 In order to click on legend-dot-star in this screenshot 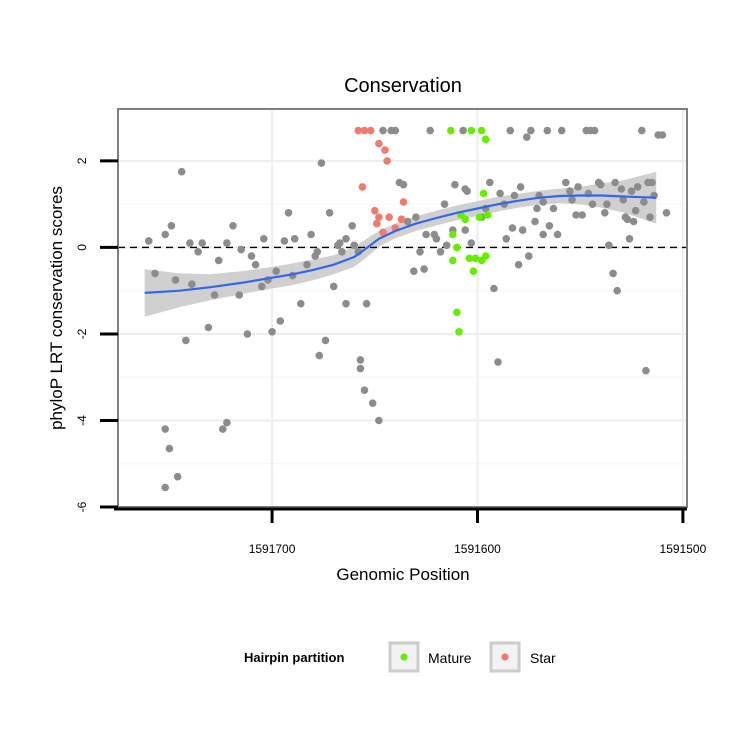, I will do `click(505, 657)`.